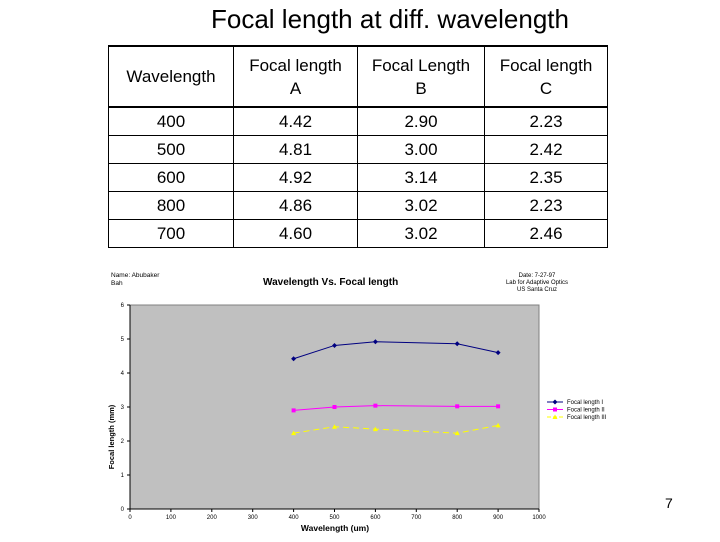 The width and height of the screenshot is (720, 542). Describe the element at coordinates (416, 518) in the screenshot. I see `x-tick-label: 700` at that location.